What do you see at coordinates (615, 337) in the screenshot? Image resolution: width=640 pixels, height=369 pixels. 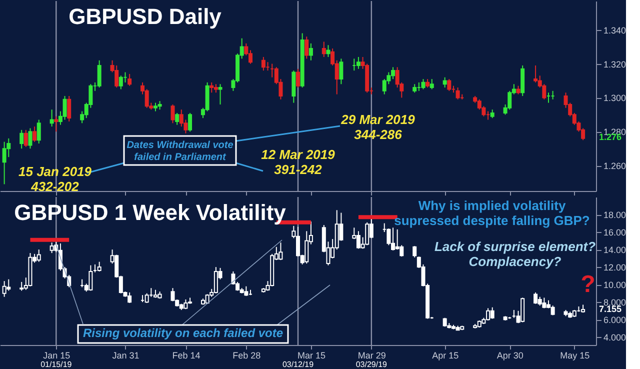 I see `y-tick-label: 4.000` at bounding box center [615, 337].